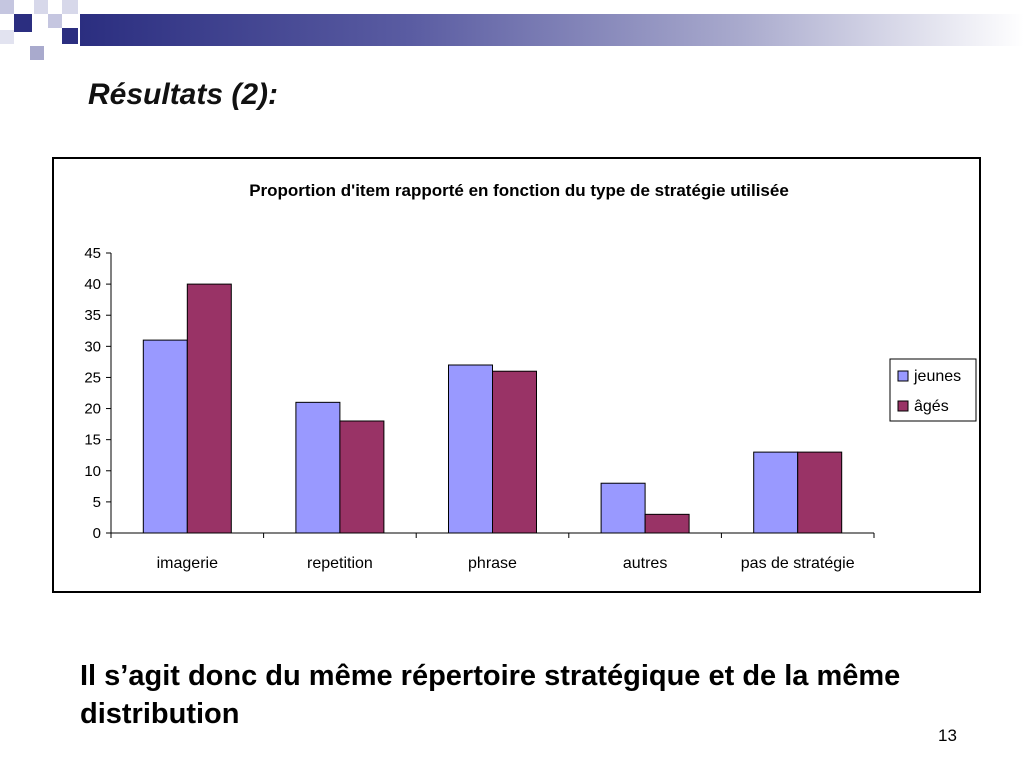 This screenshot has width=1024, height=768. What do you see at coordinates (645, 563) in the screenshot?
I see `x-tick-label: autres` at bounding box center [645, 563].